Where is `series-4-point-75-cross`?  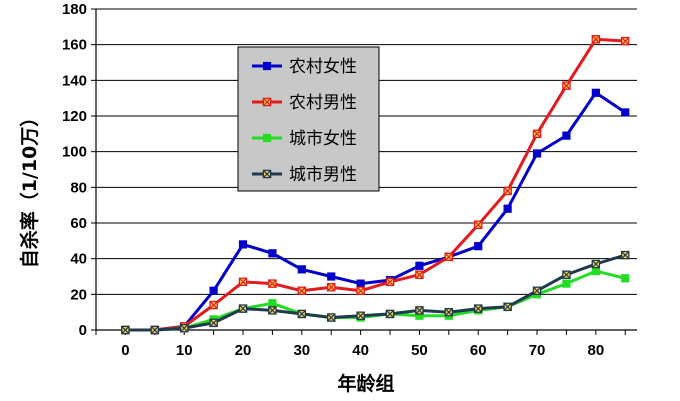 series-4-point-75-cross is located at coordinates (566, 274).